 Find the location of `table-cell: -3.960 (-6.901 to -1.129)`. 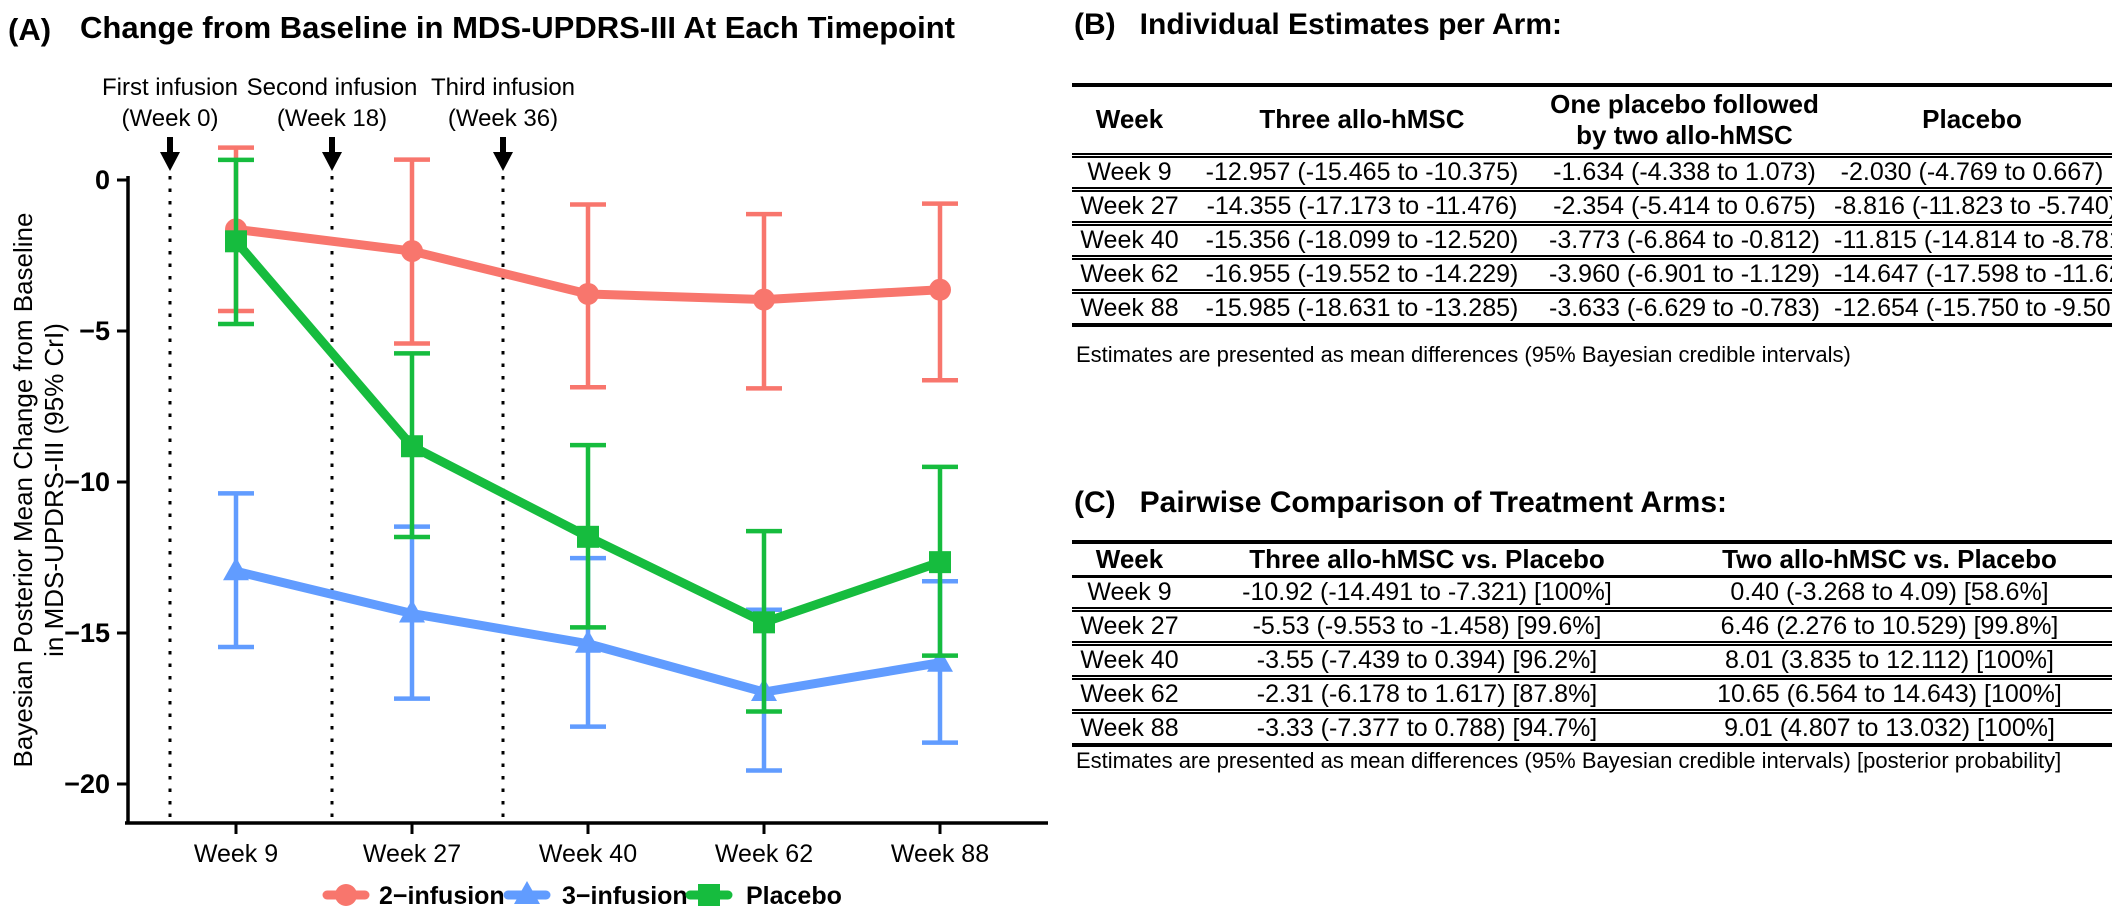

table-cell: -3.960 (-6.901 to -1.129) is located at coordinates (1684, 274).